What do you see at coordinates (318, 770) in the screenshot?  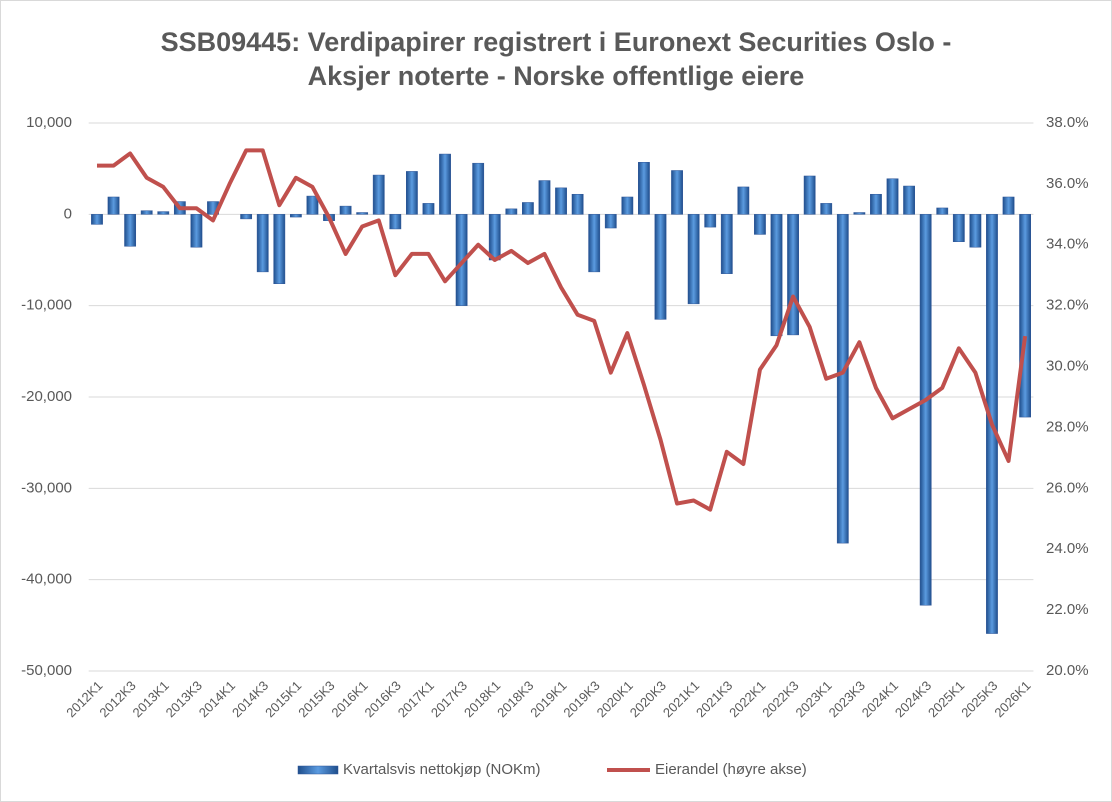 I see `legend-swatch` at bounding box center [318, 770].